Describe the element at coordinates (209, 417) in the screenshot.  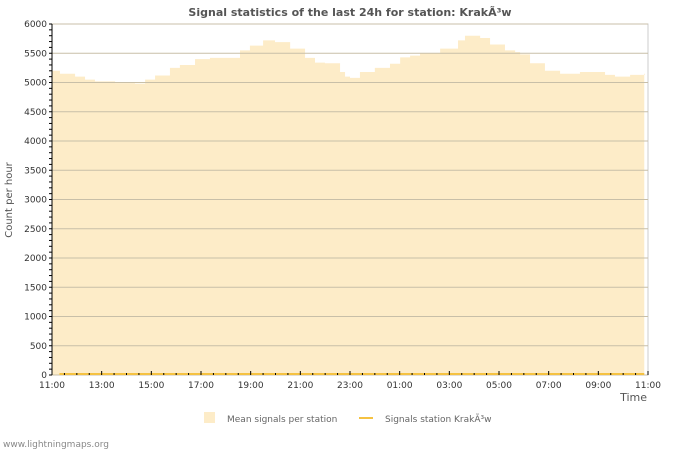
I see `legend-swatch-mean` at that location.